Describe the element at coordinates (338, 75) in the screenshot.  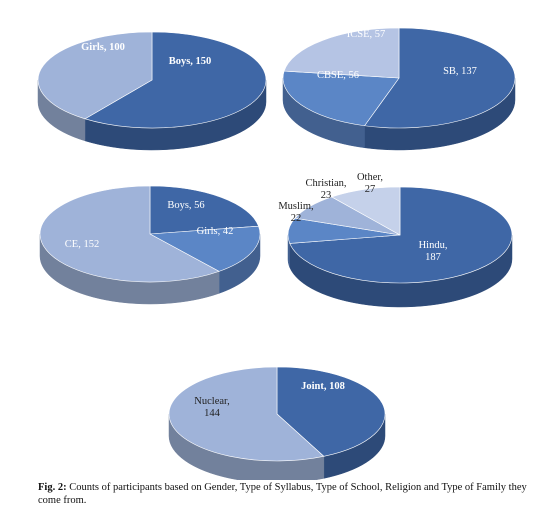
I see `pie-2-label-cbse: CBSE, 56` at that location.